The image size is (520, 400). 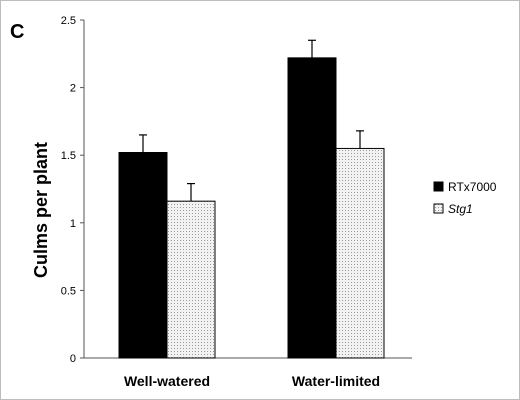 What do you see at coordinates (465, 198) in the screenshot?
I see `legend: RTx7000 Stg1` at bounding box center [465, 198].